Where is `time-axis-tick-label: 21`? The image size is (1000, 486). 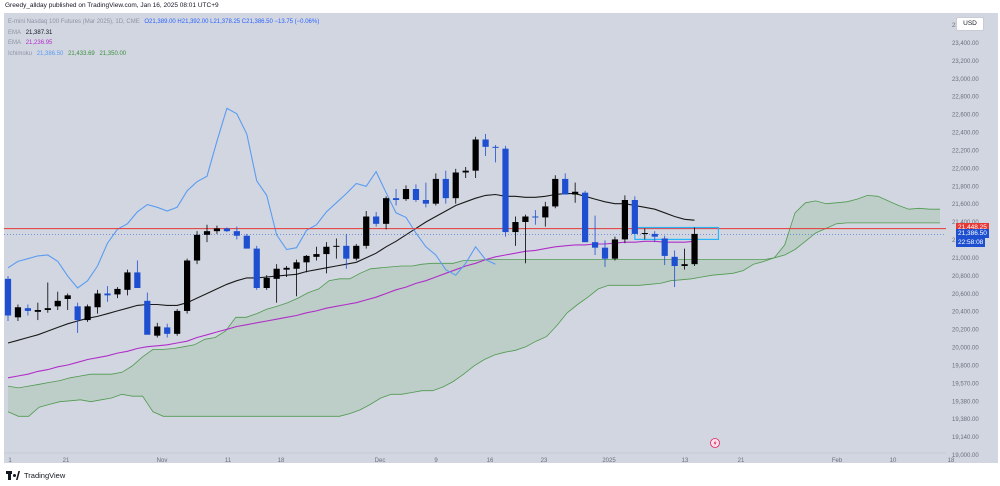 time-axis-tick-label: 21 is located at coordinates (66, 460).